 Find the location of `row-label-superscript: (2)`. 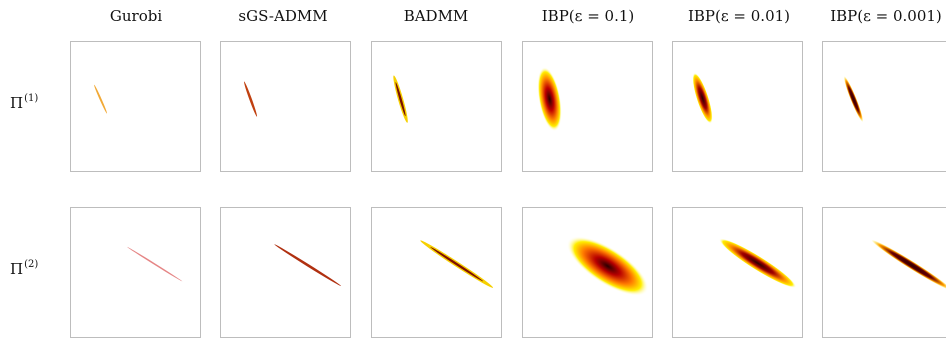

row-label-superscript: (2) is located at coordinates (31, 264).